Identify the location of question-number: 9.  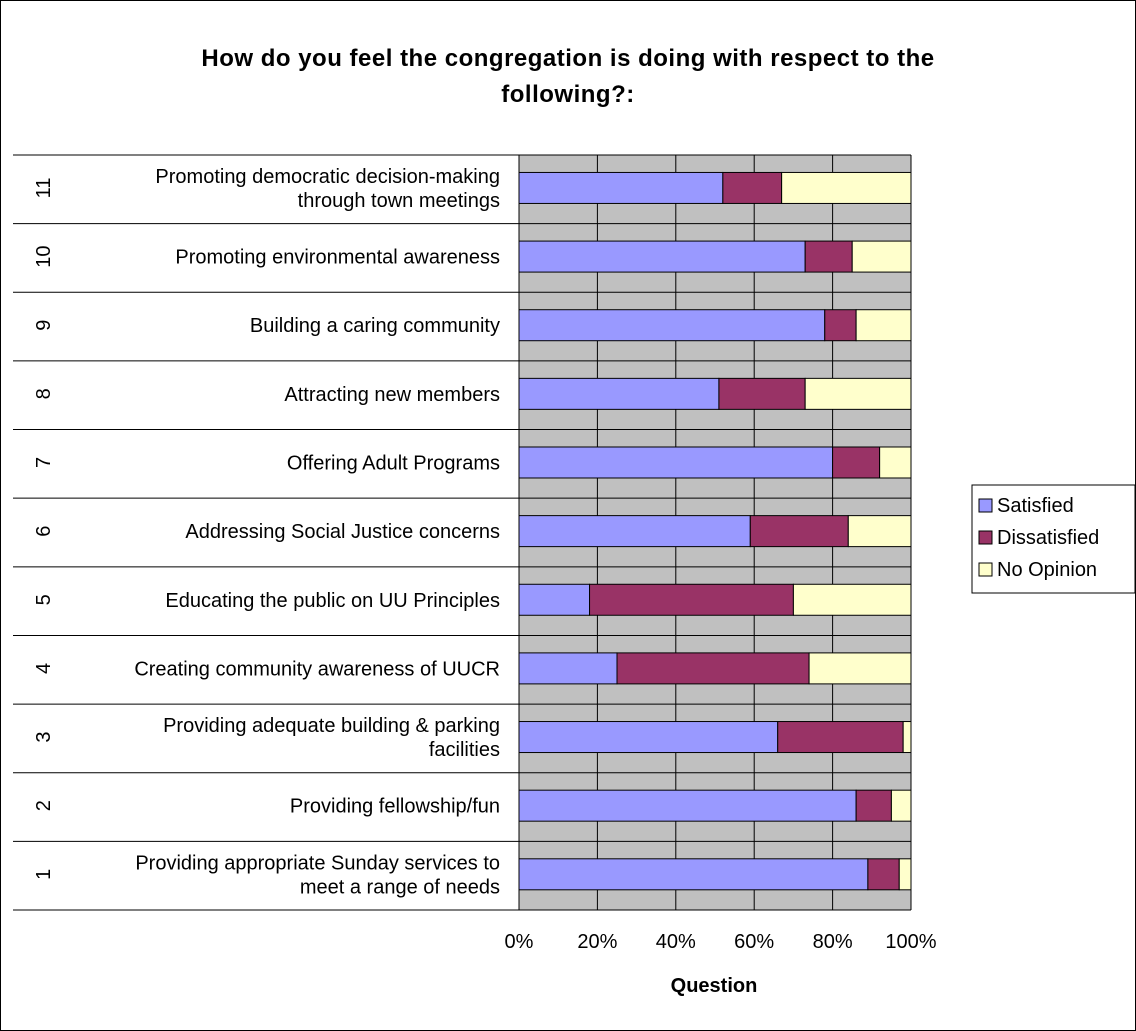
(44, 325).